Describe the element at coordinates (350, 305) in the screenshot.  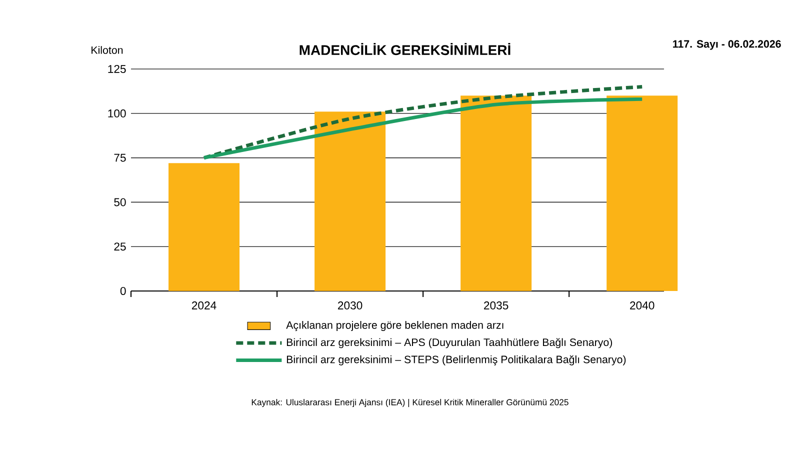
I see `x-tick-label: 2030` at that location.